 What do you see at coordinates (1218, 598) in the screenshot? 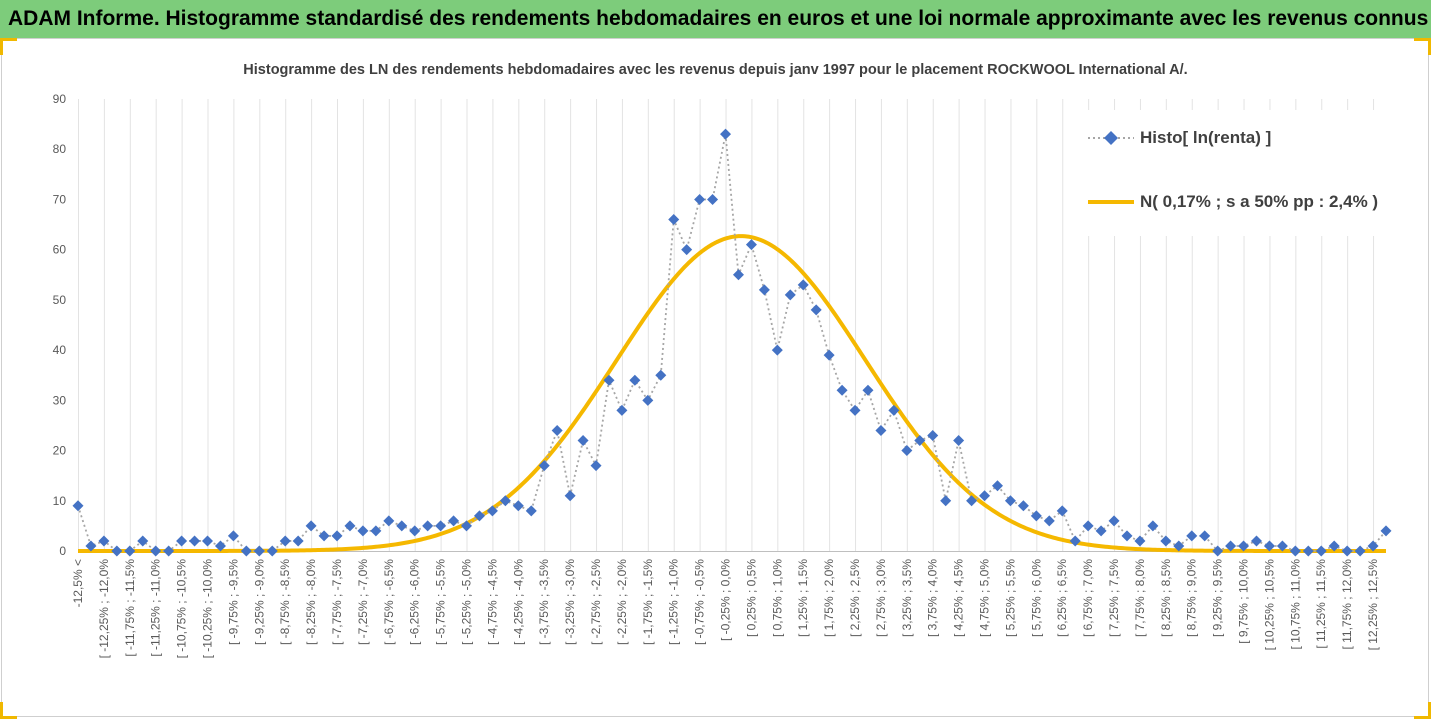
I see `x-tick-label: [ 9,25% ; 9,5%` at bounding box center [1218, 598].